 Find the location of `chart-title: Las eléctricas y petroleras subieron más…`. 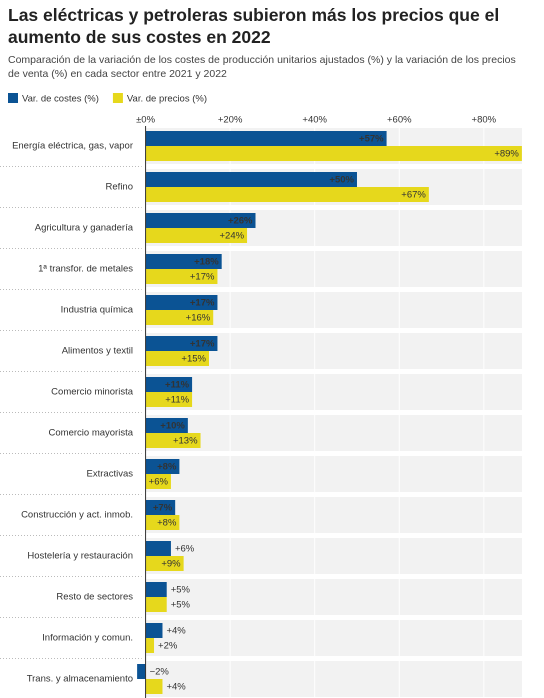

chart-title: Las eléctricas y petroleras subieron más… is located at coordinates (254, 26).